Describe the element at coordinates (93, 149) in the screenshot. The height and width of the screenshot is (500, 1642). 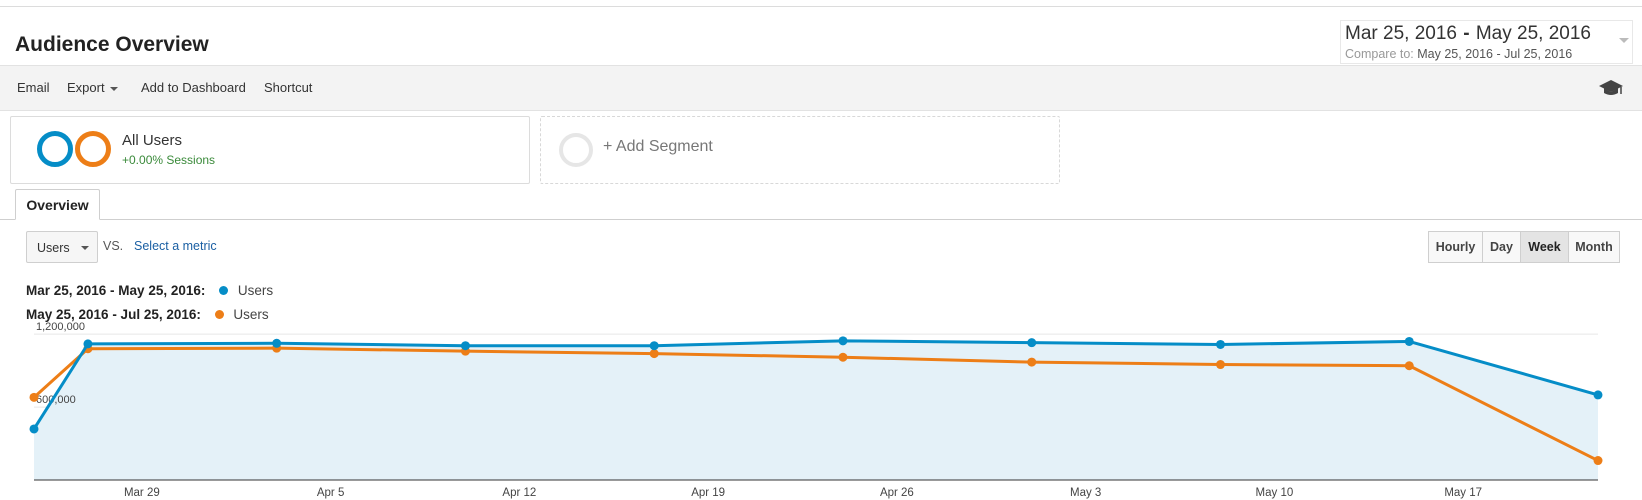
I see `segment-ring-orange-icon` at that location.